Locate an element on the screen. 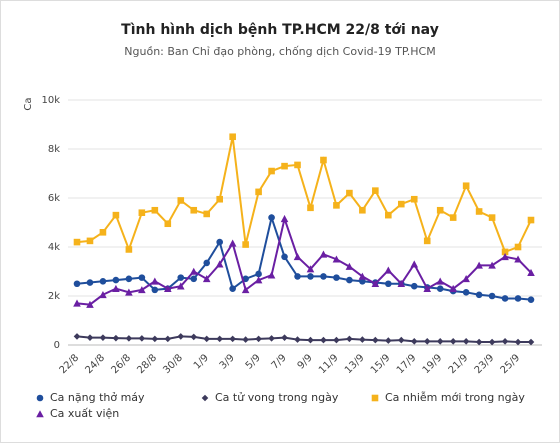  y-tick-label: 6k is located at coordinates (54, 198).